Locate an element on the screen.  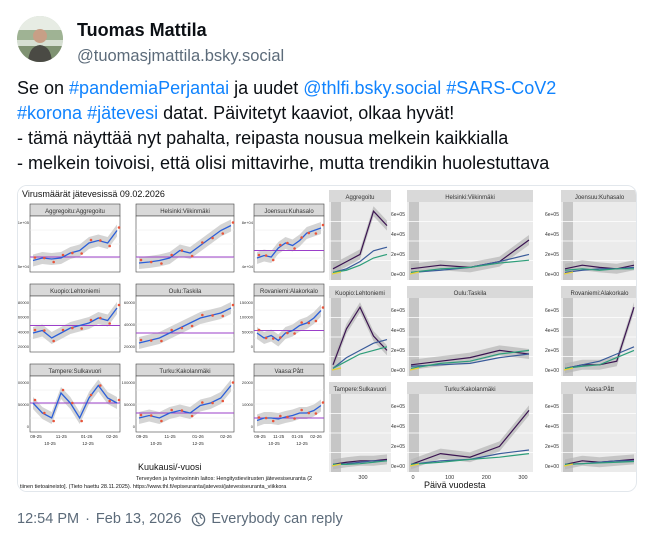
x-tick-label: 02-26 is located at coordinates (112, 436).